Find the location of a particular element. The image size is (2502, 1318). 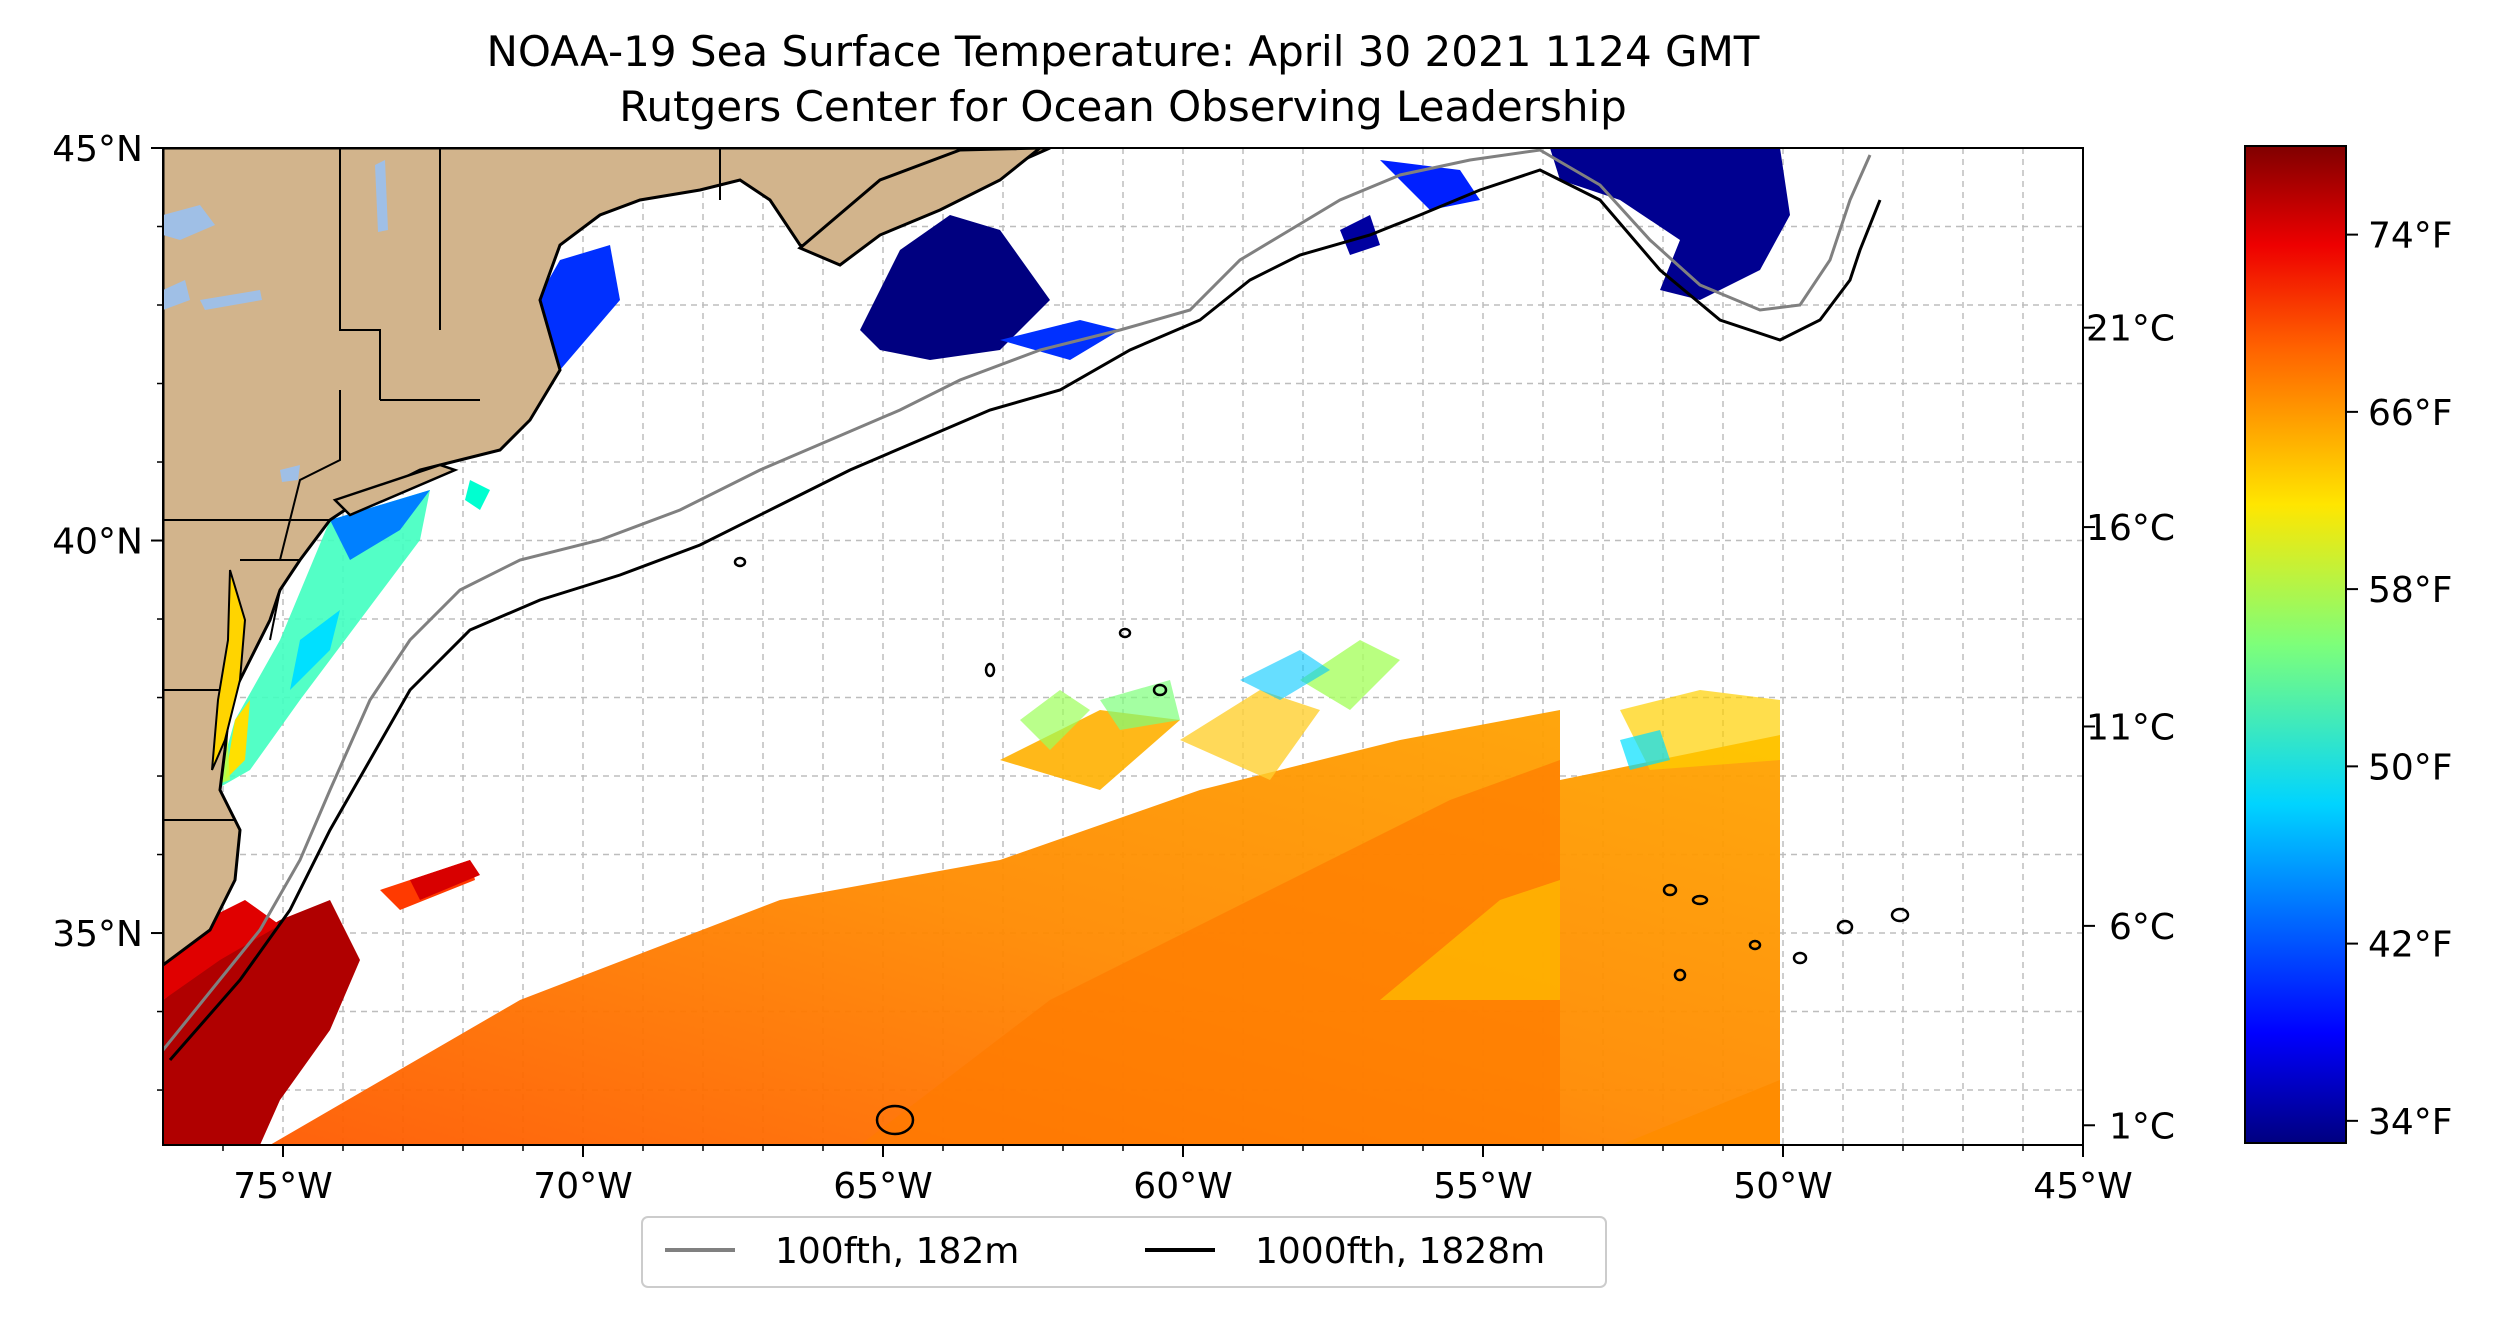

colorbar-c-label: 21°C is located at coordinates (2130, 329).